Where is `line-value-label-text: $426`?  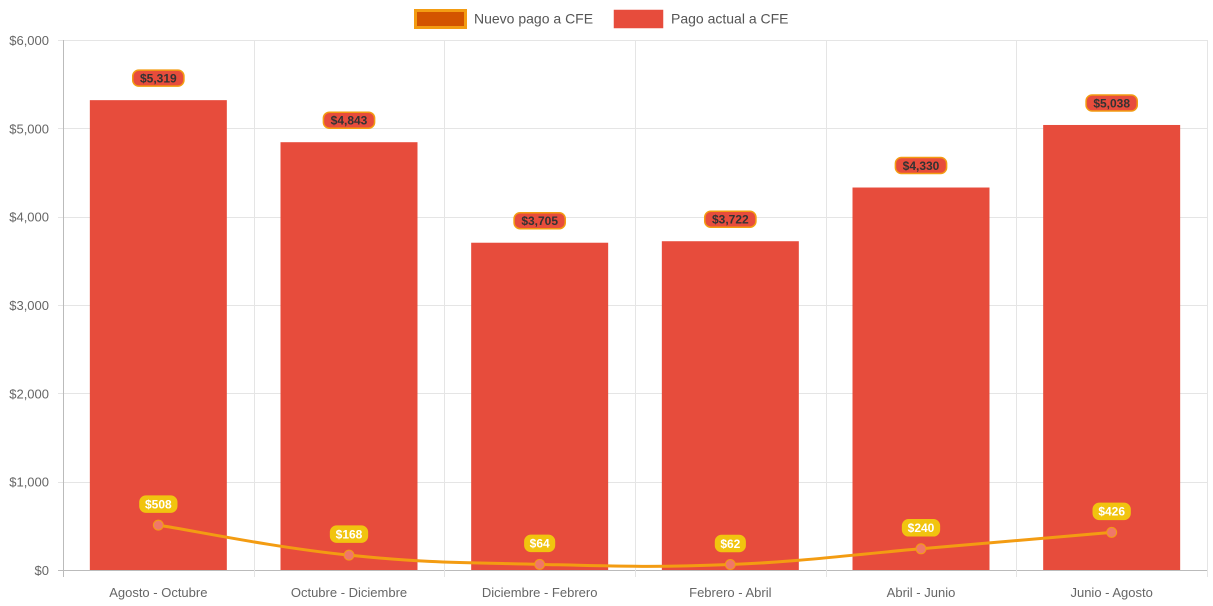
line-value-label-text: $426 is located at coordinates (1111, 512).